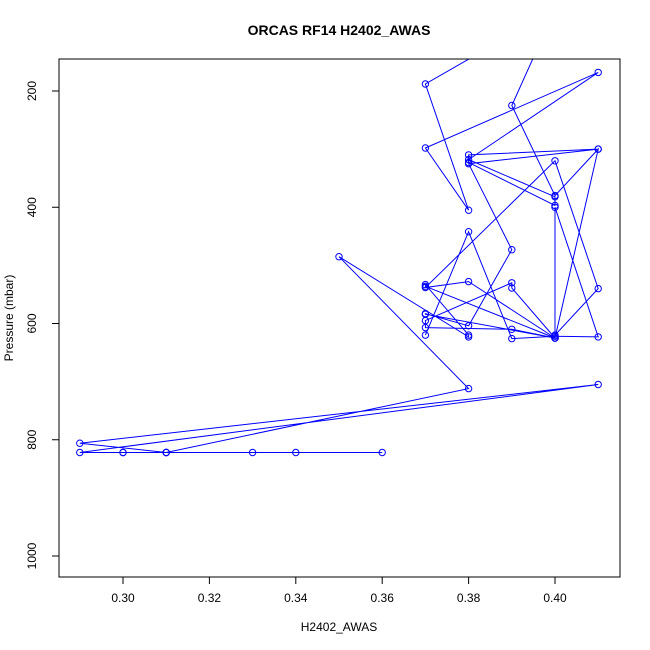 This screenshot has width=650, height=650. I want to click on y-axis-label: Pressure (mbar), so click(9, 318).